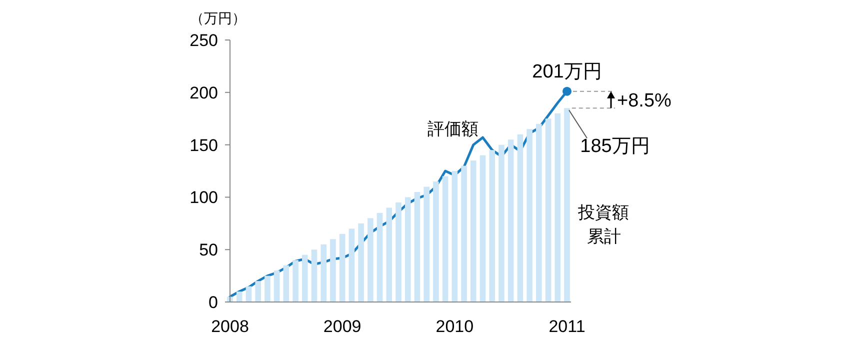 The image size is (850, 350). Describe the element at coordinates (615, 147) in the screenshot. I see `text: 185万円` at that location.